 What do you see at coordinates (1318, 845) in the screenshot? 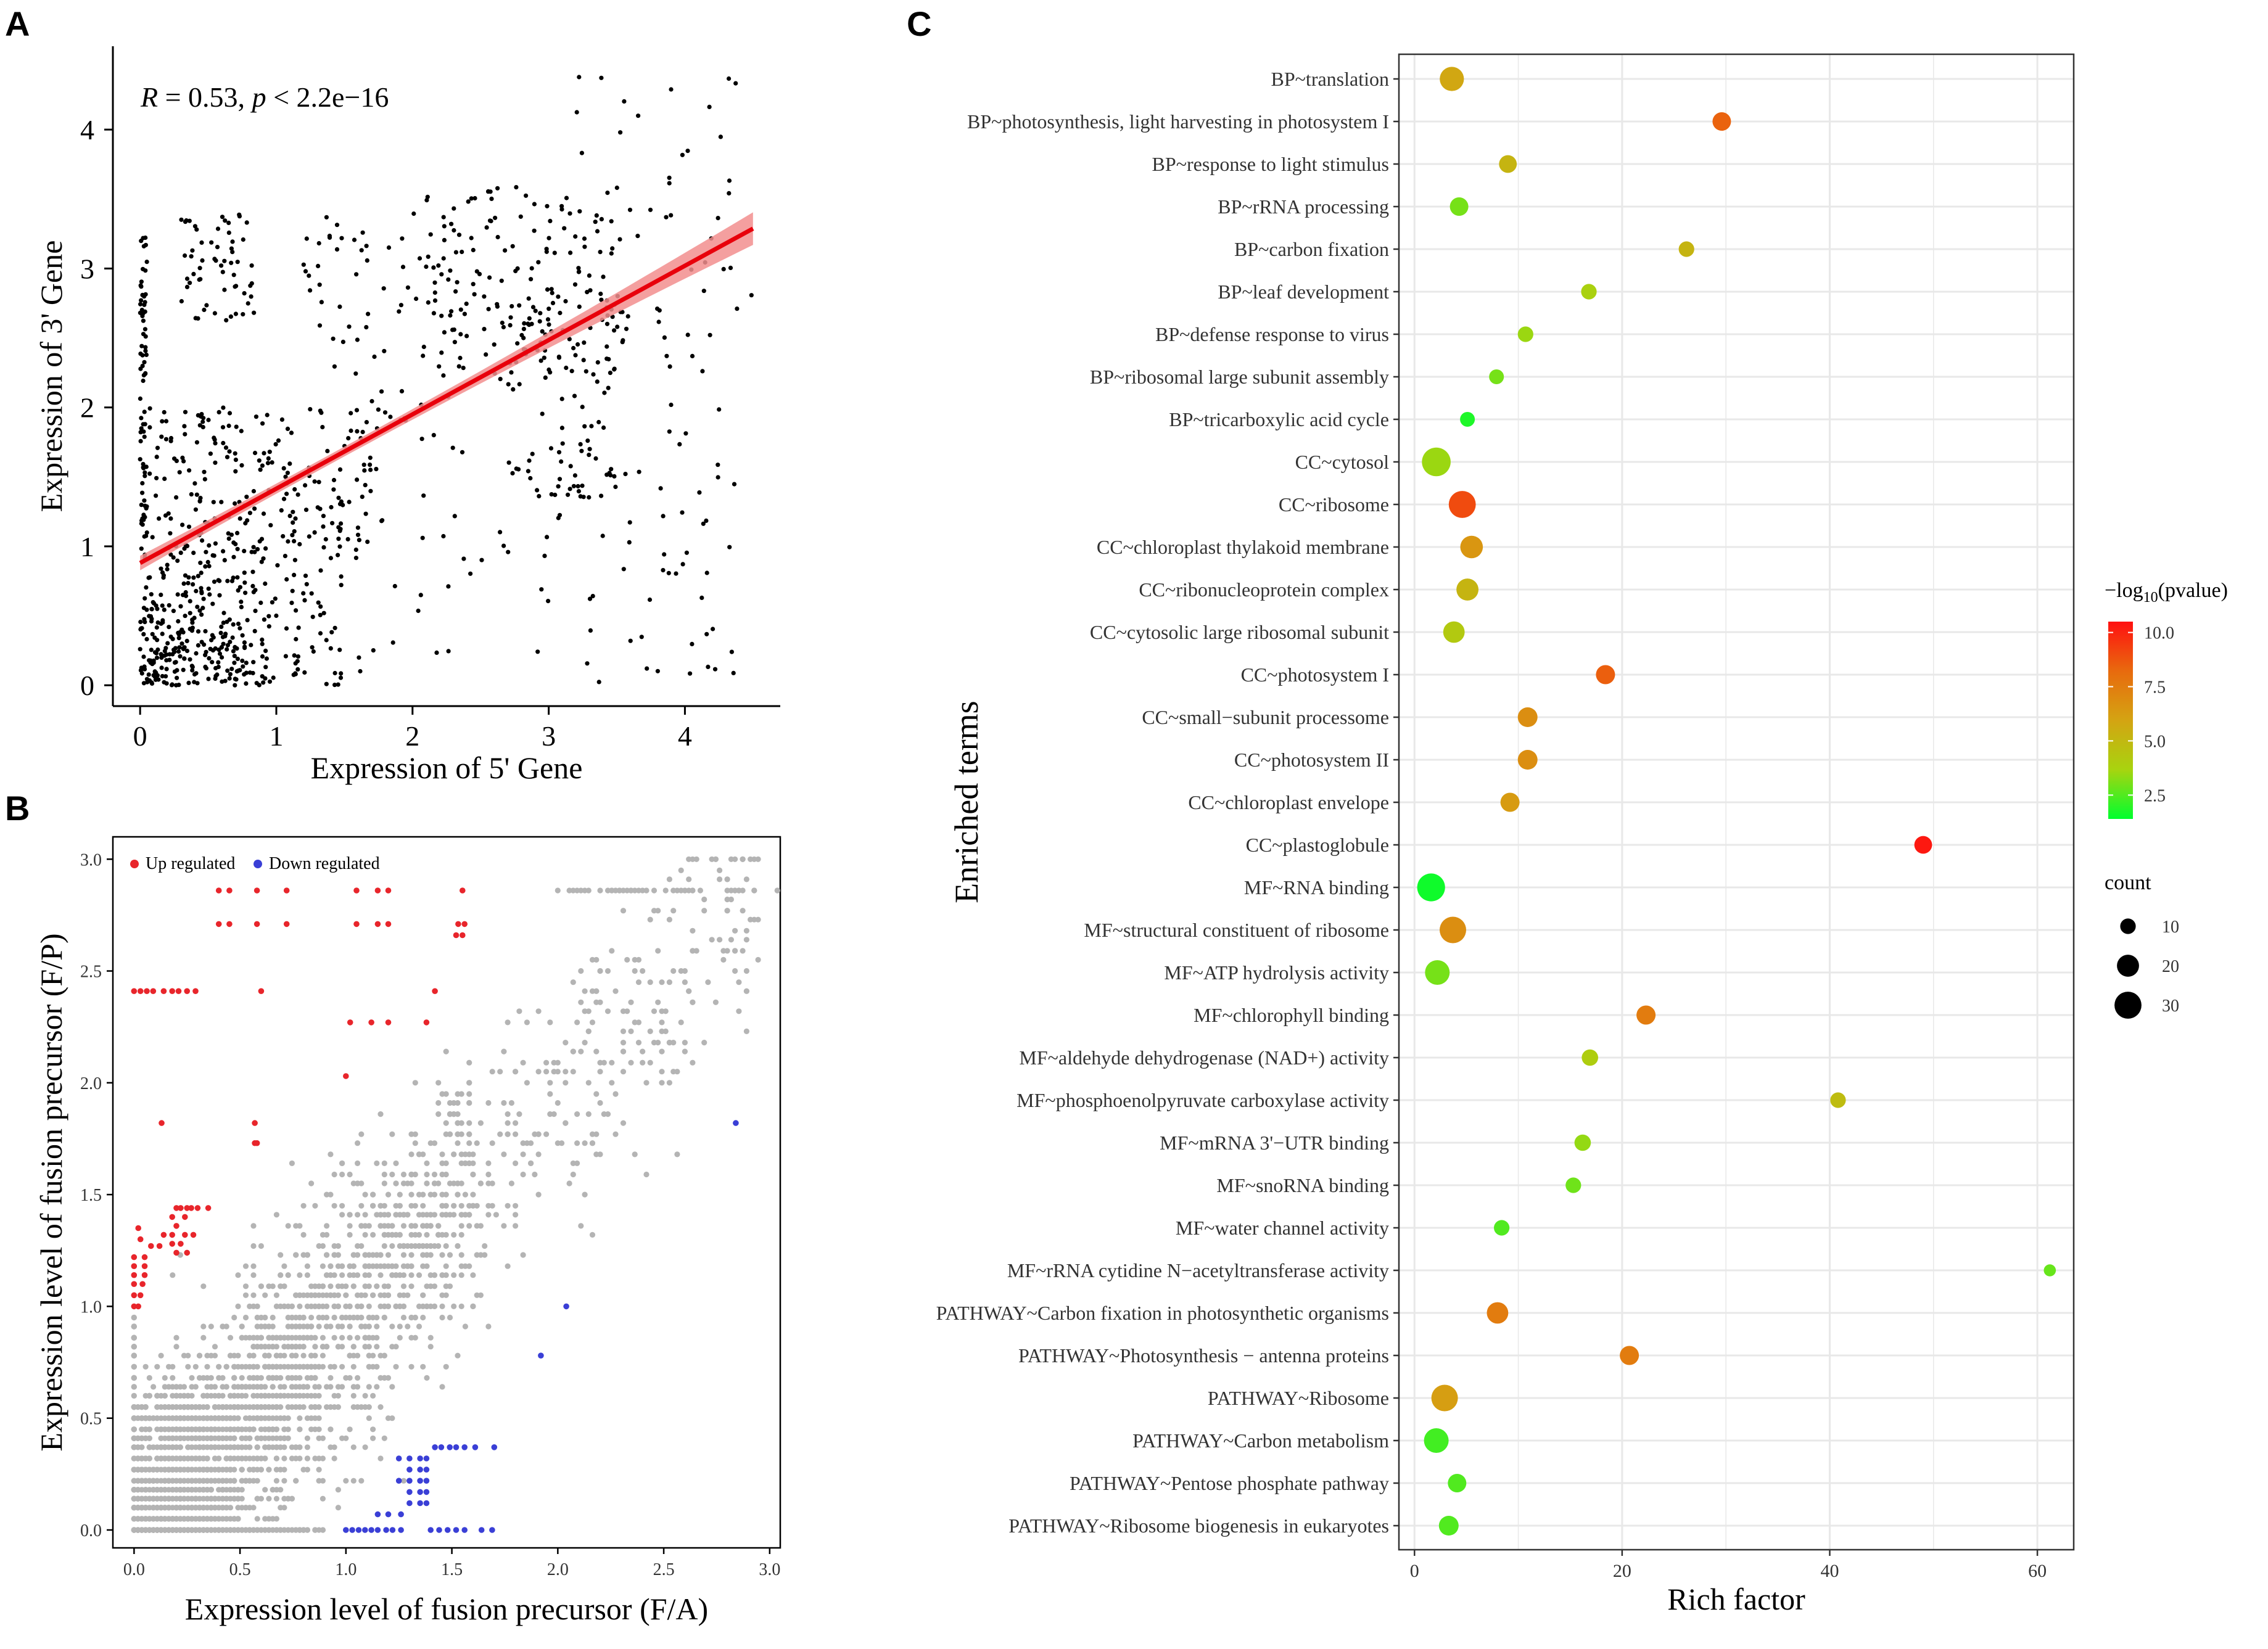
I see `term-label: CC~plastoglobule` at bounding box center [1318, 845].